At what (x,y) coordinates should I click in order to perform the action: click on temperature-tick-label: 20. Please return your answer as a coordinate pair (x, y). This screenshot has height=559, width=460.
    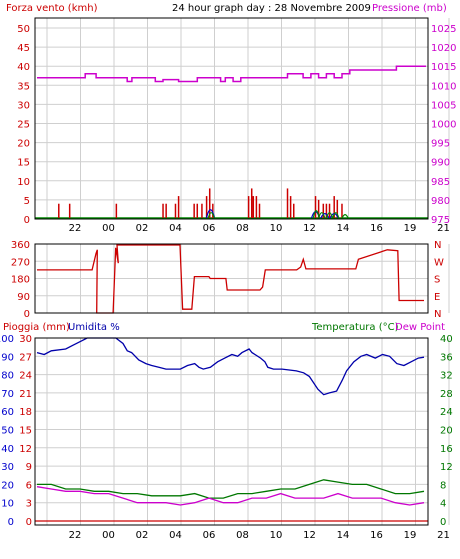
    Looking at the image, I should click on (446, 431).